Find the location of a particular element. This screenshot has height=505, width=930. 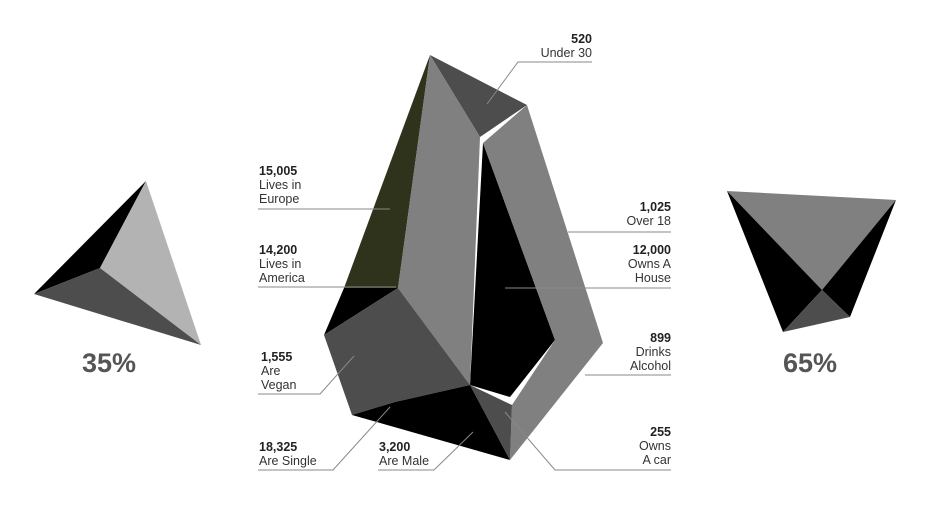

right-tetra-face-left is located at coordinates (774, 261).